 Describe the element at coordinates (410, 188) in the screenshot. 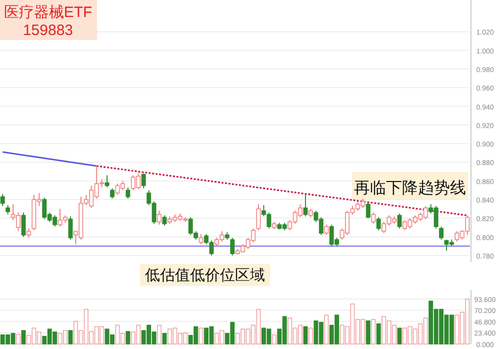

I see `annotation: 再临下降趋势线` at that location.